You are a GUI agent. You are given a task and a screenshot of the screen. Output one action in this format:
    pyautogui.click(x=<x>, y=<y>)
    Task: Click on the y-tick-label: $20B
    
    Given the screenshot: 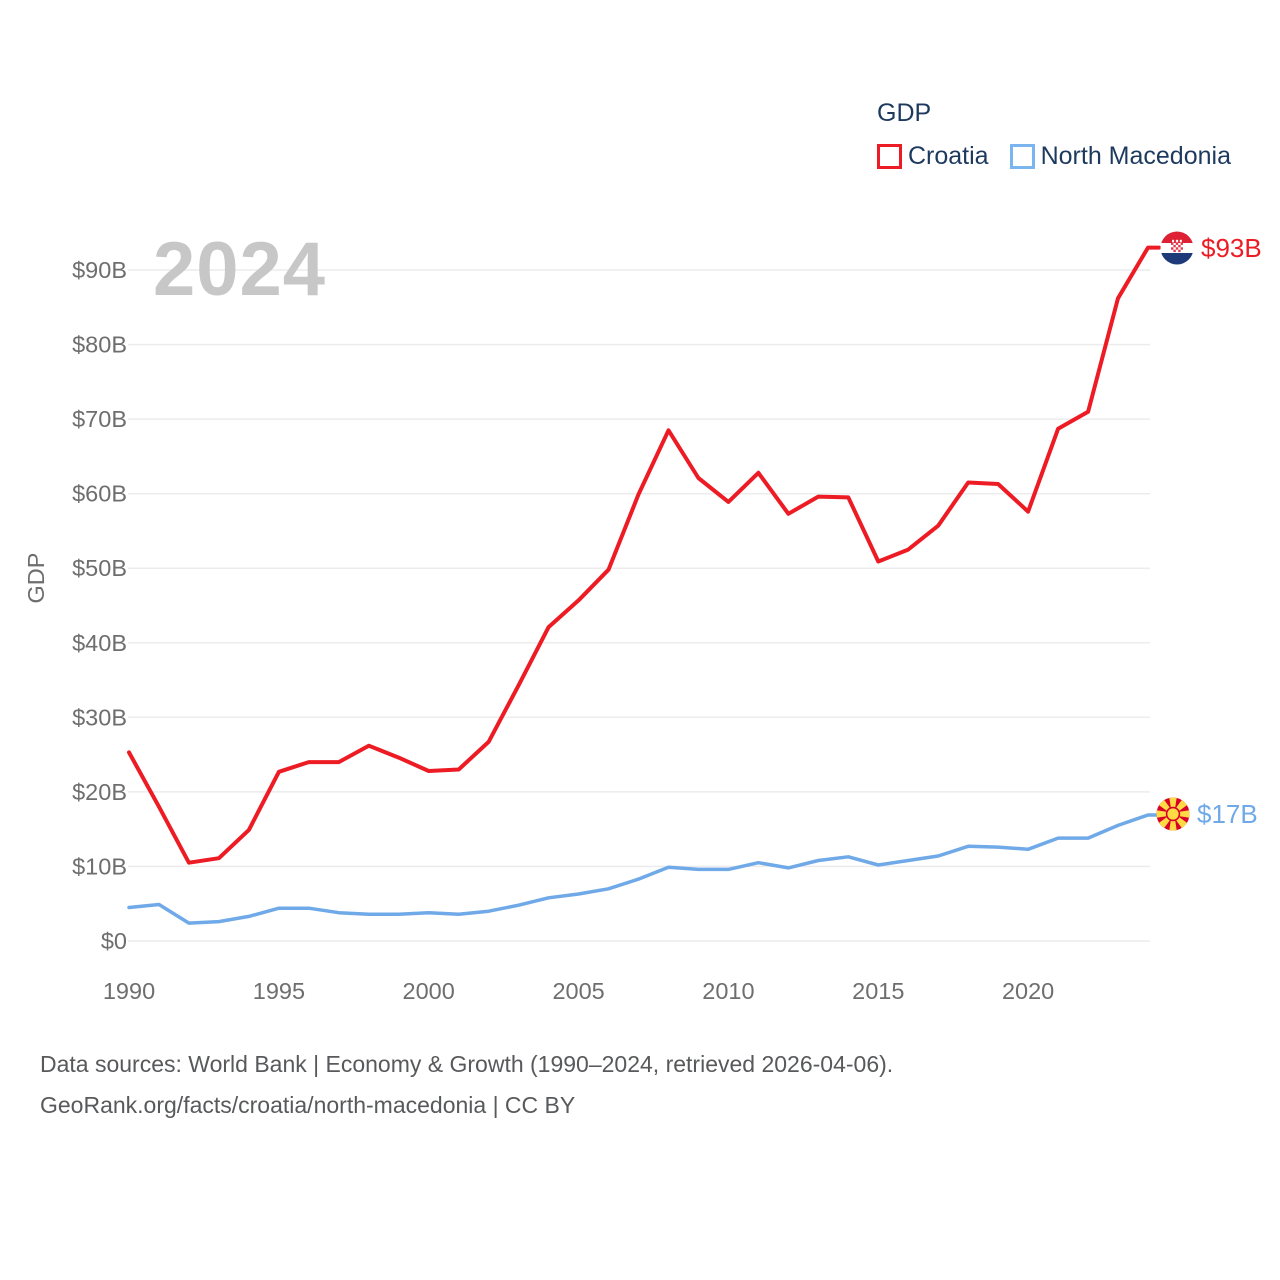 What is the action you would take?
    pyautogui.click(x=99, y=792)
    